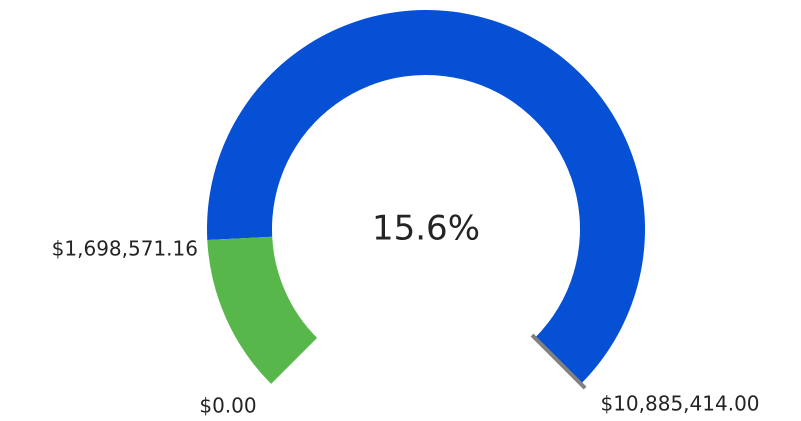 The height and width of the screenshot is (421, 801). I want to click on min-label: $0.00, so click(227, 406).